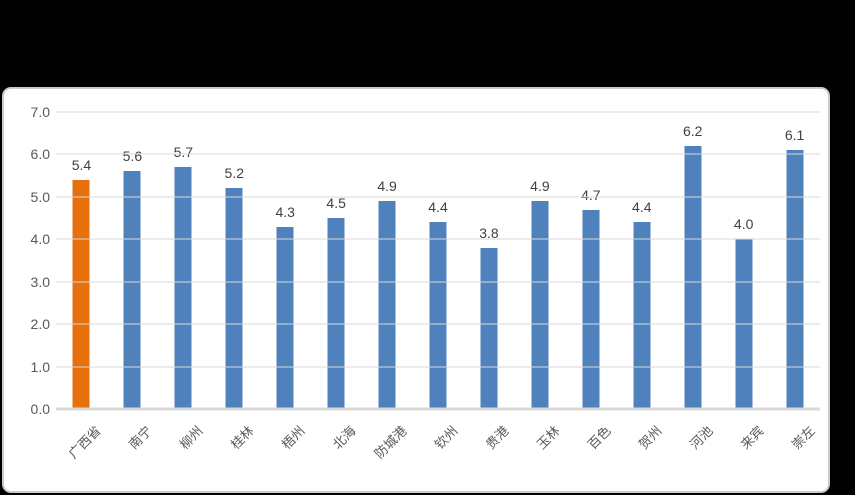 This screenshot has width=855, height=495. I want to click on bar-slot: 6.2 河池, so click(692, 282).